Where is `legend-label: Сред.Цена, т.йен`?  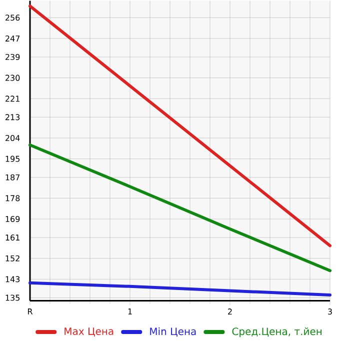
legend-label: Сред.Цена, т.йен is located at coordinates (277, 333).